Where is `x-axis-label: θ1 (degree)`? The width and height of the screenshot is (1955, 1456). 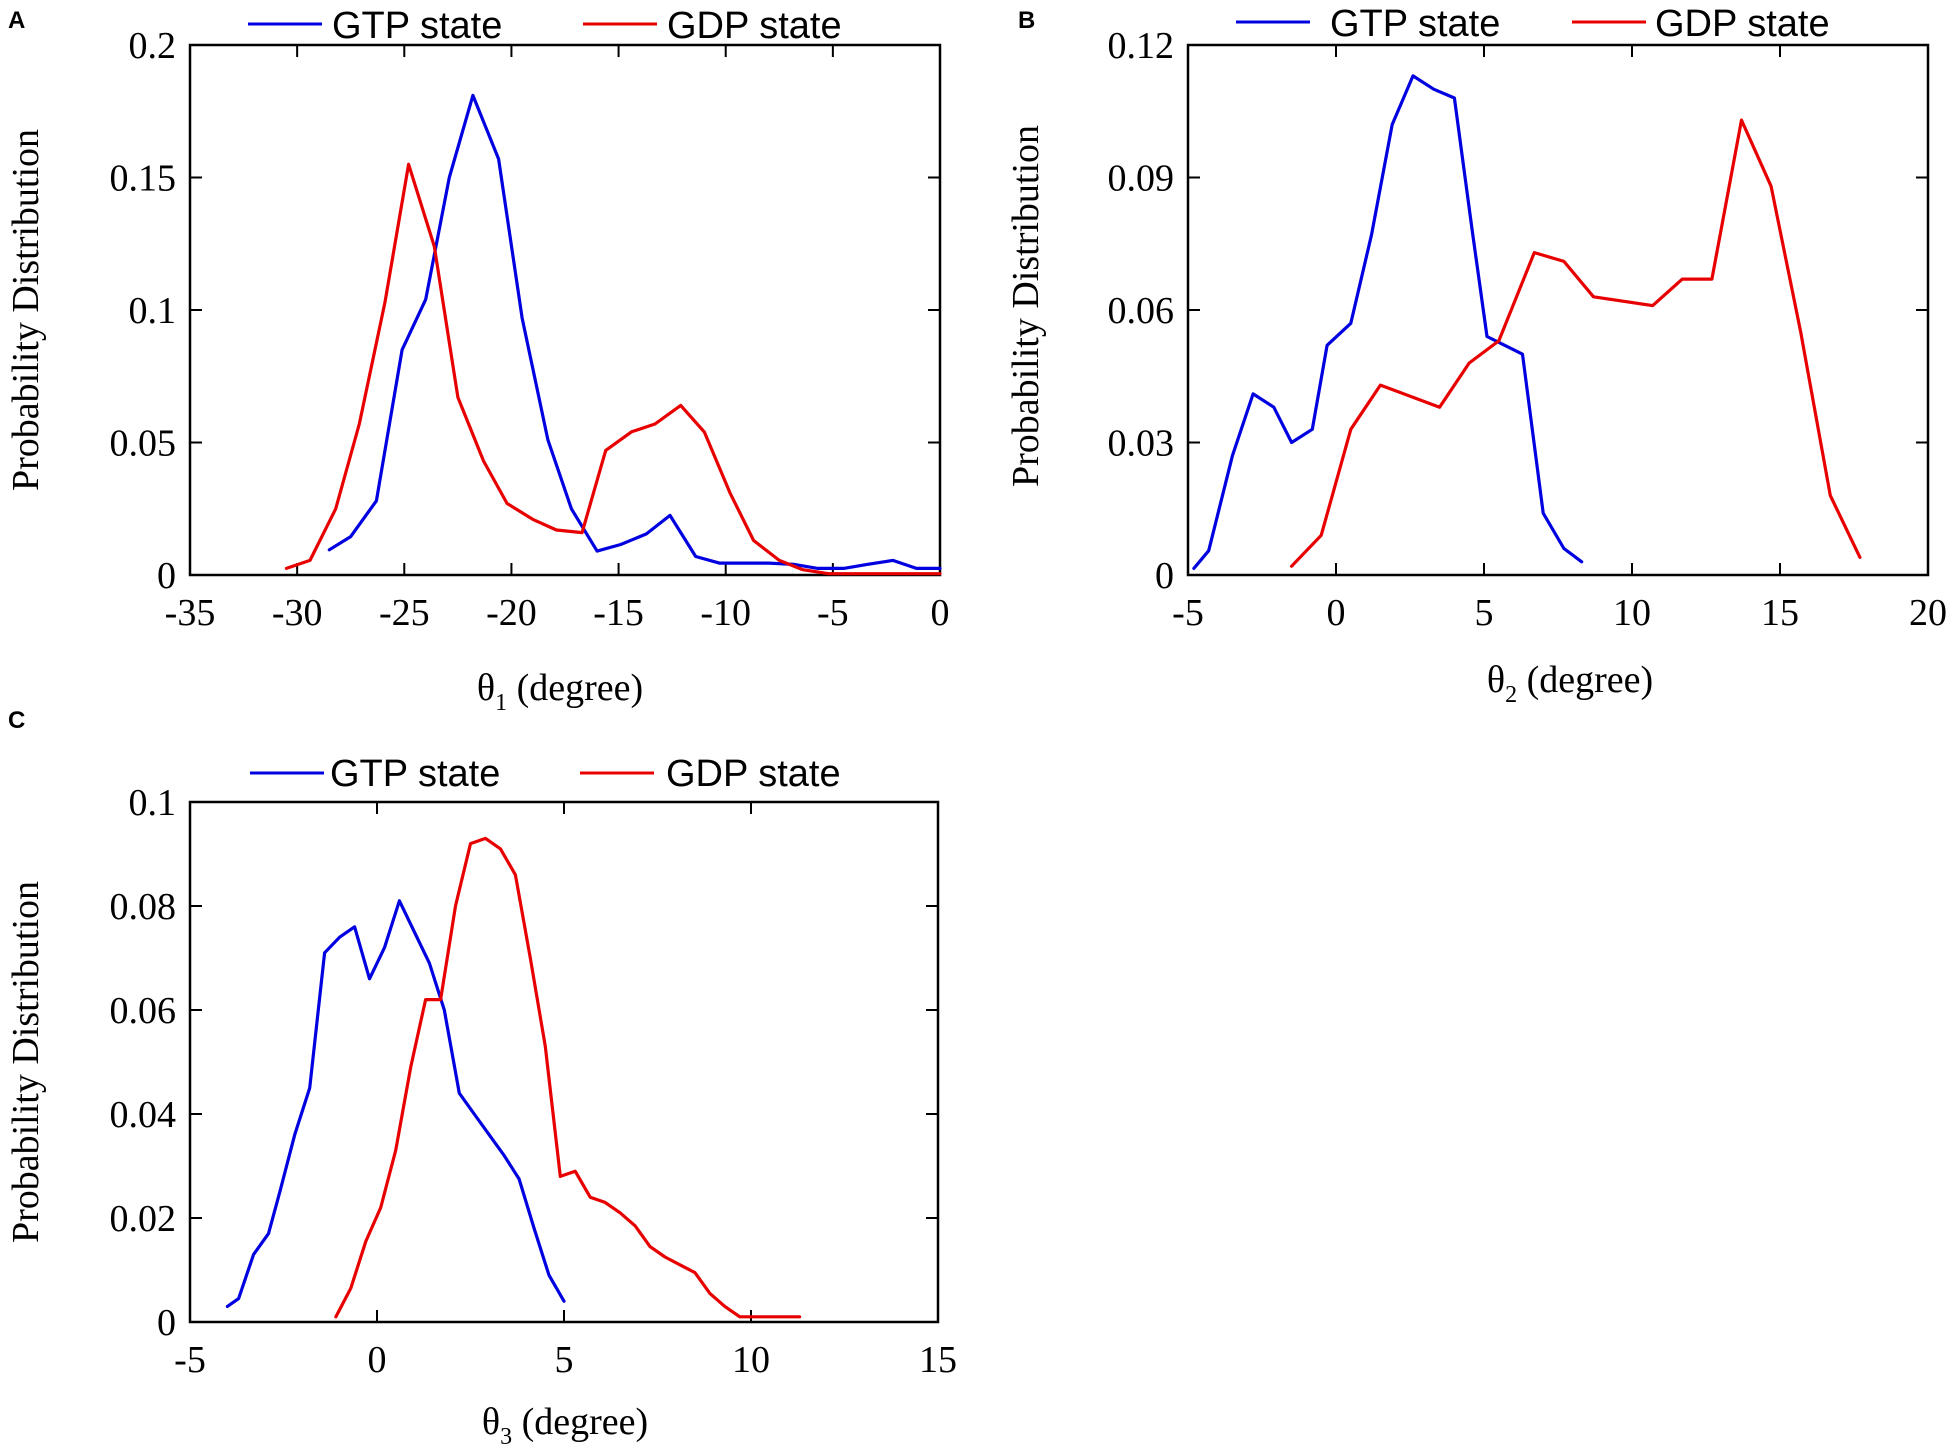
x-axis-label: θ1 (degree) is located at coordinates (560, 691).